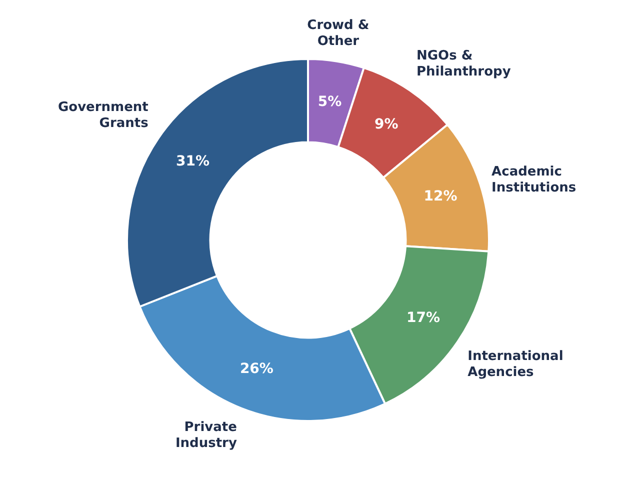 Image resolution: width=622 pixels, height=480 pixels. I want to click on slice-label: NGOs & Philanthropy, so click(464, 64).